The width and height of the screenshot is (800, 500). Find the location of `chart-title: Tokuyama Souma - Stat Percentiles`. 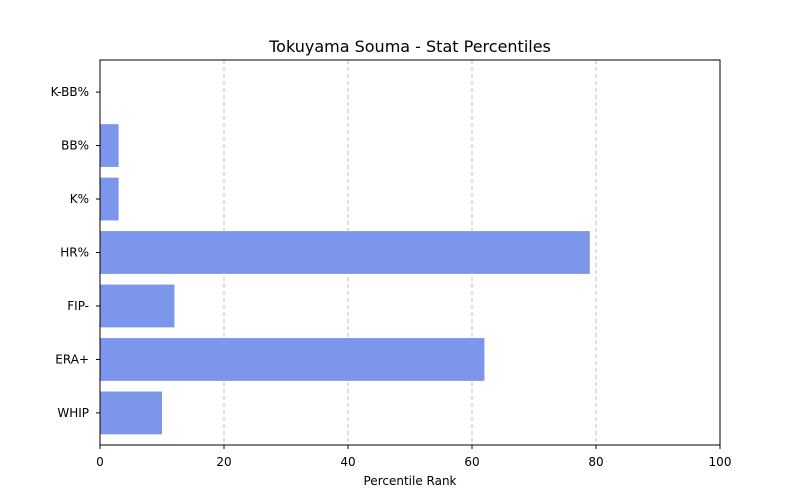

chart-title: Tokuyama Souma - Stat Percentiles is located at coordinates (409, 46).